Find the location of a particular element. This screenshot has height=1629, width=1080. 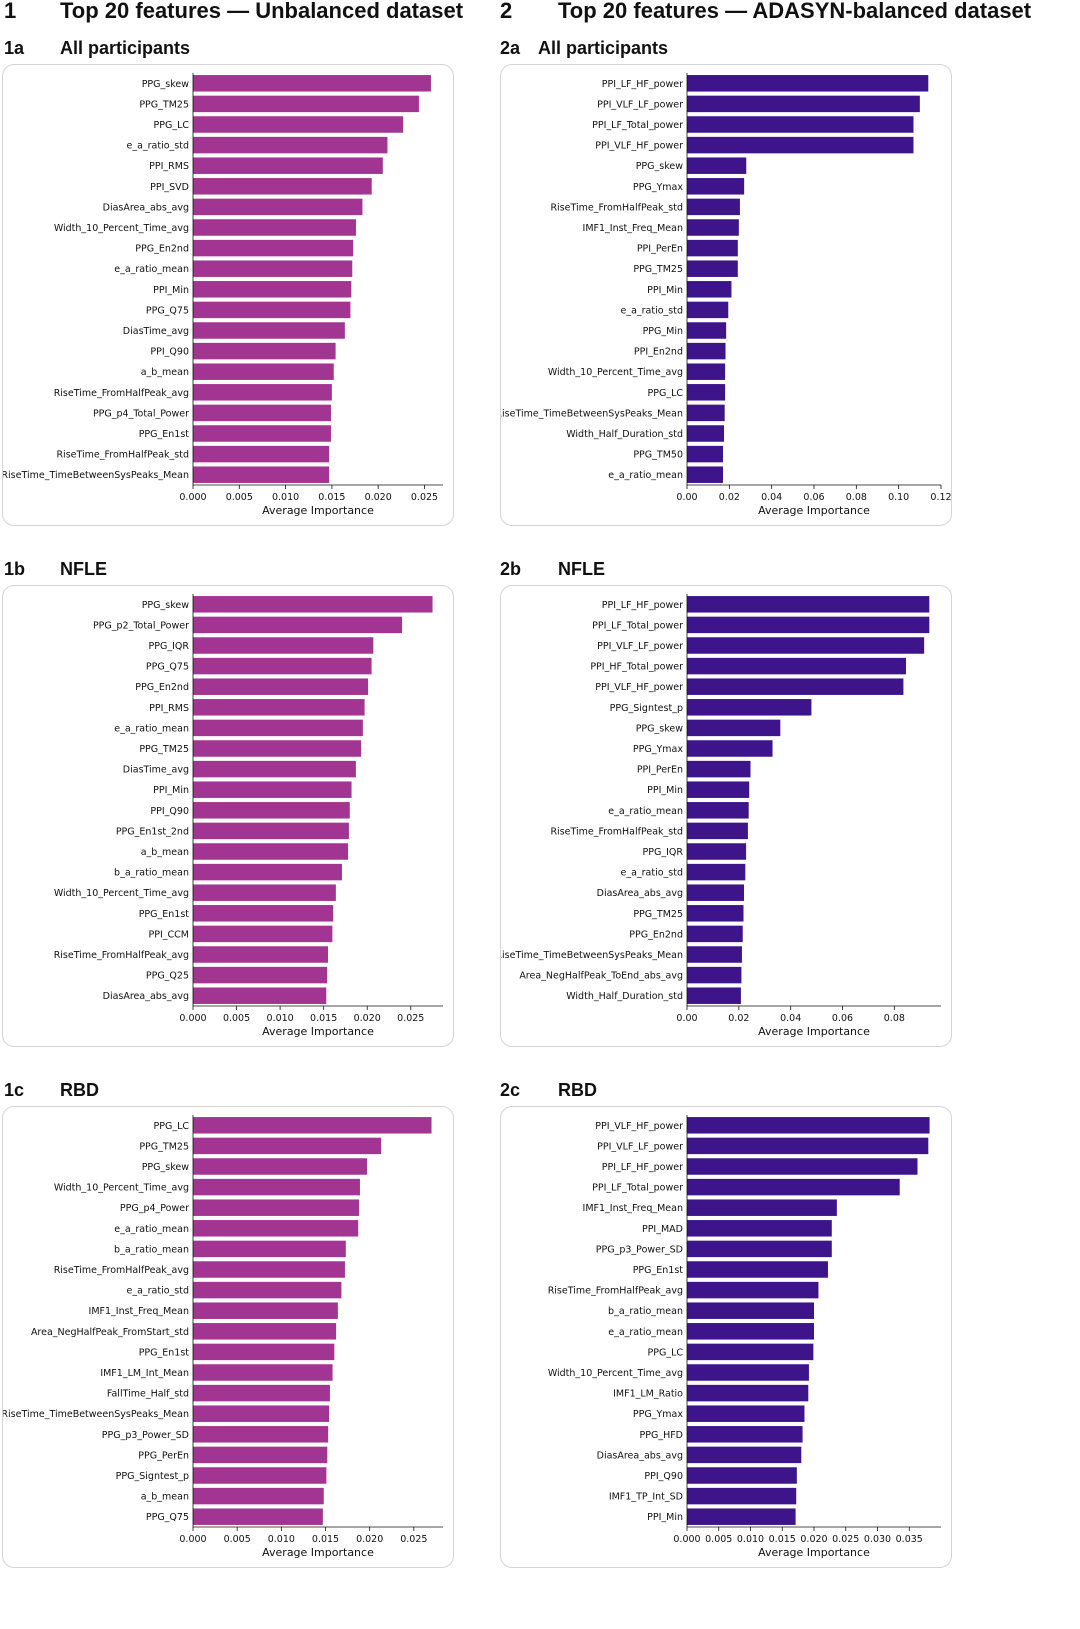

bar-PPG_p2_Total_Power is located at coordinates (298, 625).